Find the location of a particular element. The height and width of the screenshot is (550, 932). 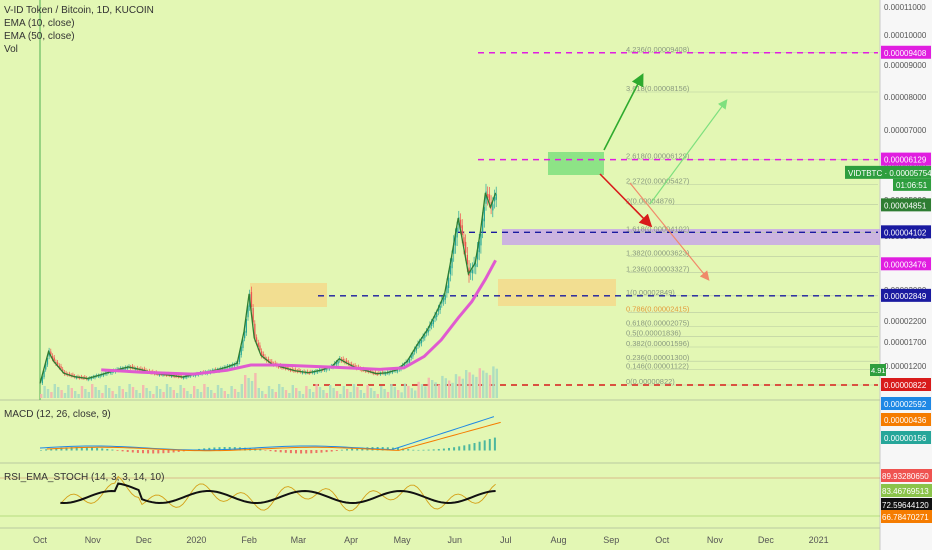

fib-label-3: 2.272(0.00005427) is located at coordinates (658, 181).